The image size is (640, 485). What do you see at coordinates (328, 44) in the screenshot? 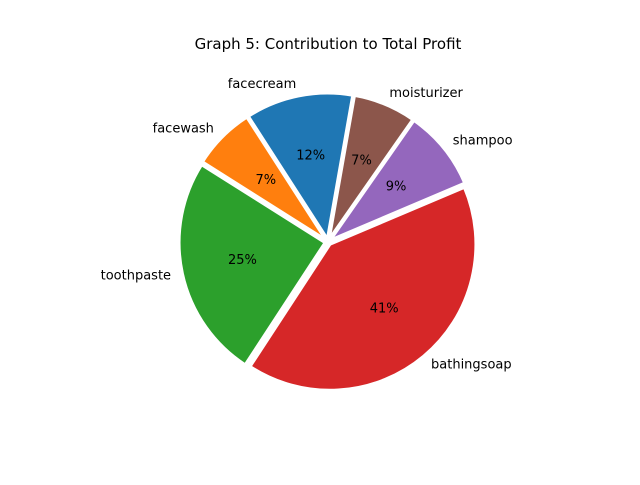
I see `chart-title: Graph 5: Contribution to Total Profit` at bounding box center [328, 44].